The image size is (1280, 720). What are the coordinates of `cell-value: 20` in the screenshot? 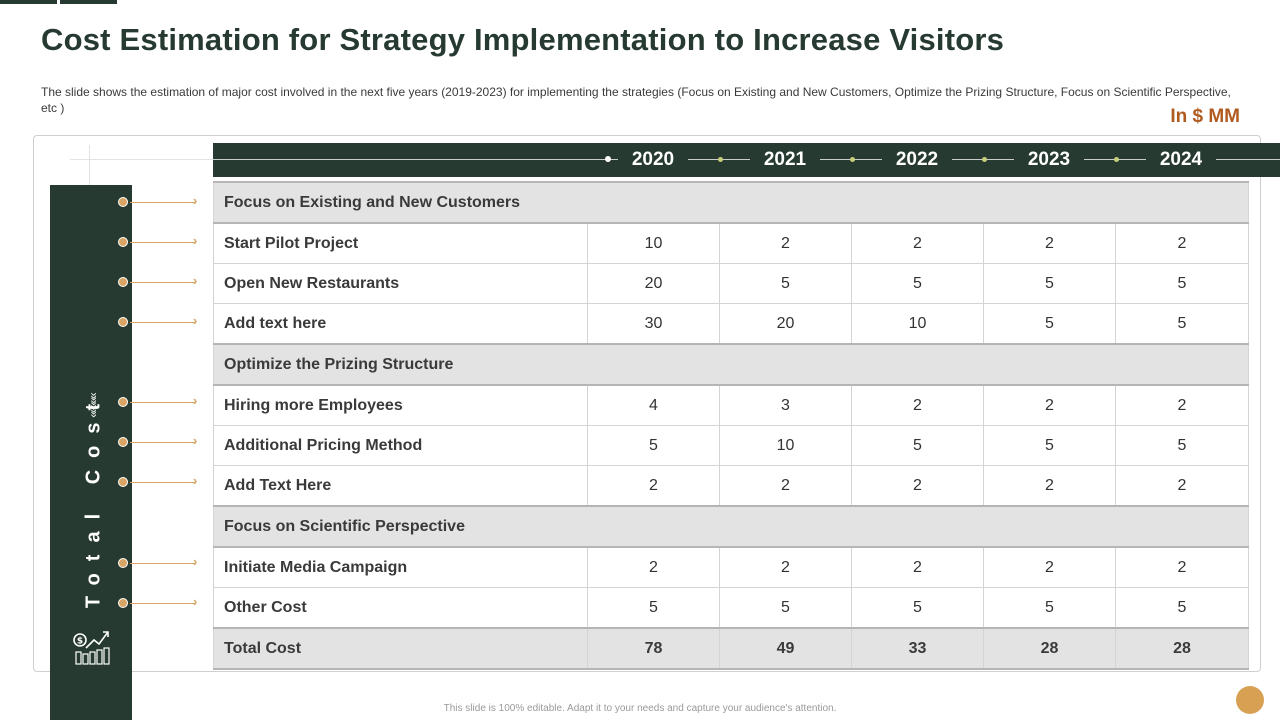 It's located at (653, 283).